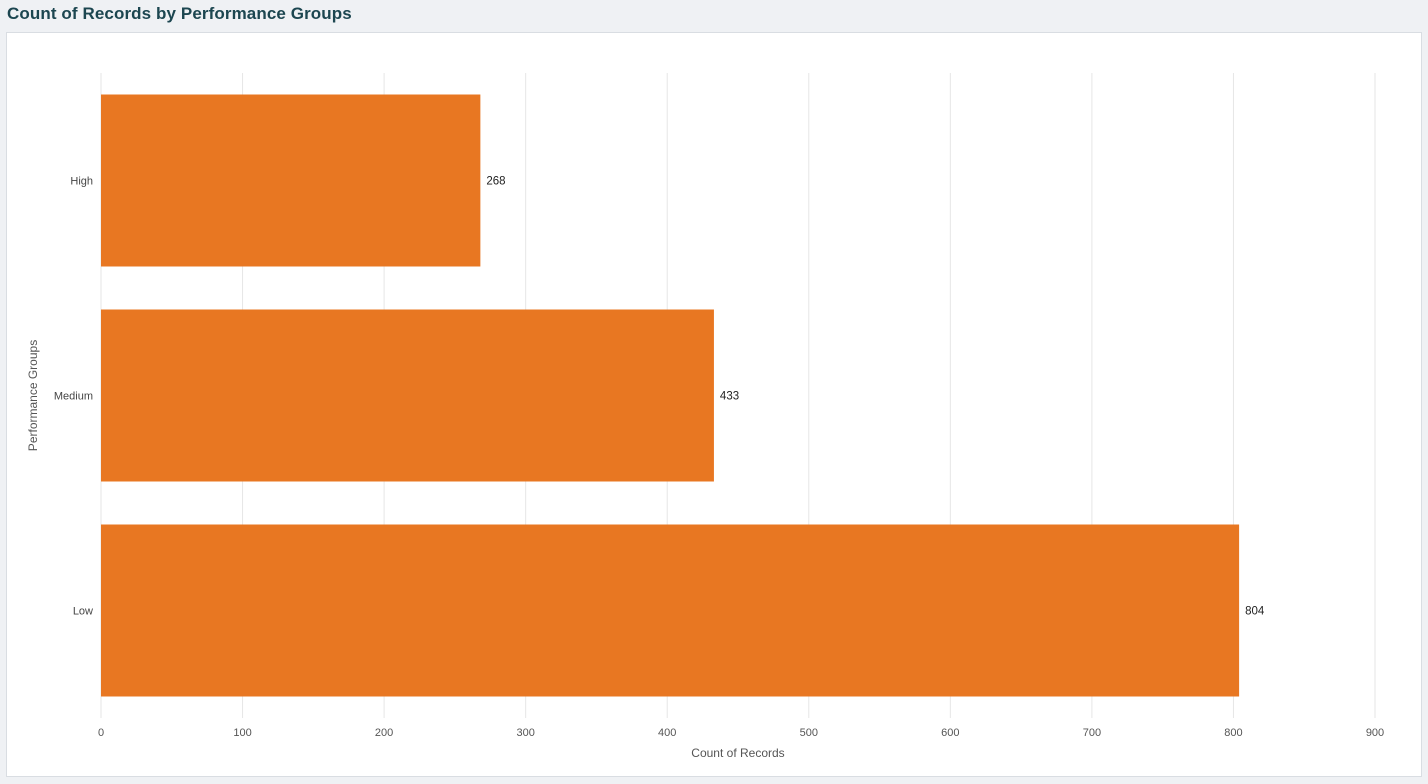  What do you see at coordinates (81, 182) in the screenshot?
I see `category-label: High` at bounding box center [81, 182].